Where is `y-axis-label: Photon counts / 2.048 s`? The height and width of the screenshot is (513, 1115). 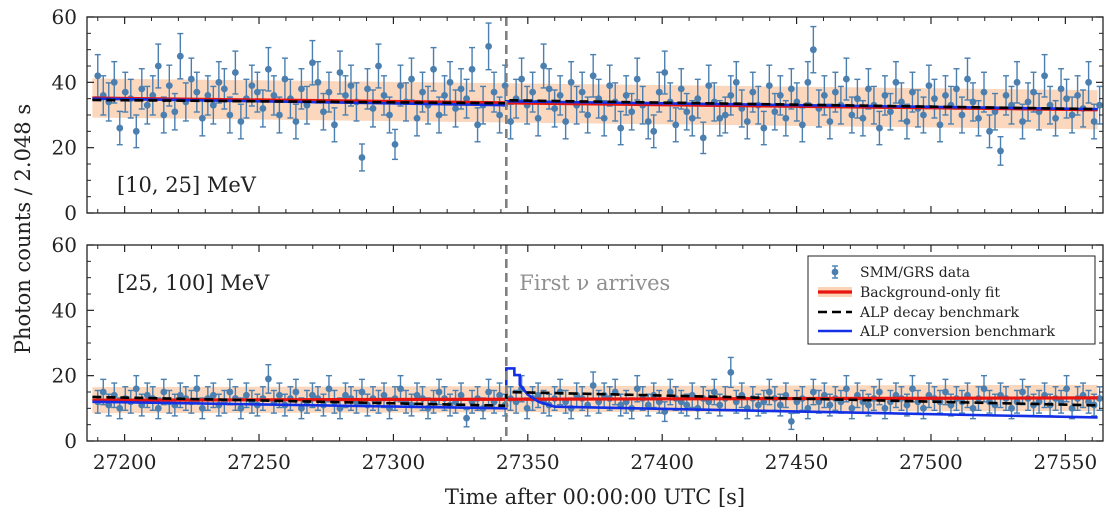
y-axis-label: Photon counts / 2.048 s is located at coordinates (23, 229).